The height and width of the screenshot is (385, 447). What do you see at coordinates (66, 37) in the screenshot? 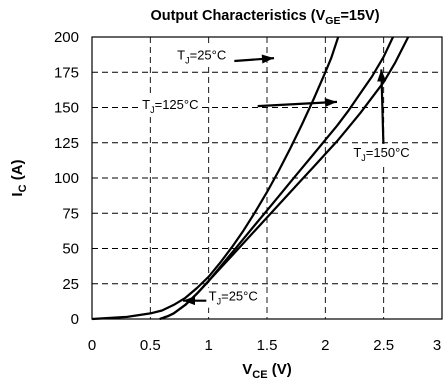
I see `y-tick-label: 200` at bounding box center [66, 37].